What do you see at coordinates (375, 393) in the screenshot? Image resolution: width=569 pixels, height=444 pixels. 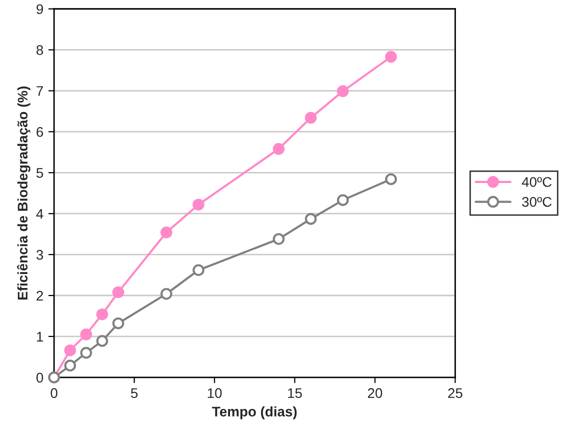 I see `x-tick-label: 20` at bounding box center [375, 393].